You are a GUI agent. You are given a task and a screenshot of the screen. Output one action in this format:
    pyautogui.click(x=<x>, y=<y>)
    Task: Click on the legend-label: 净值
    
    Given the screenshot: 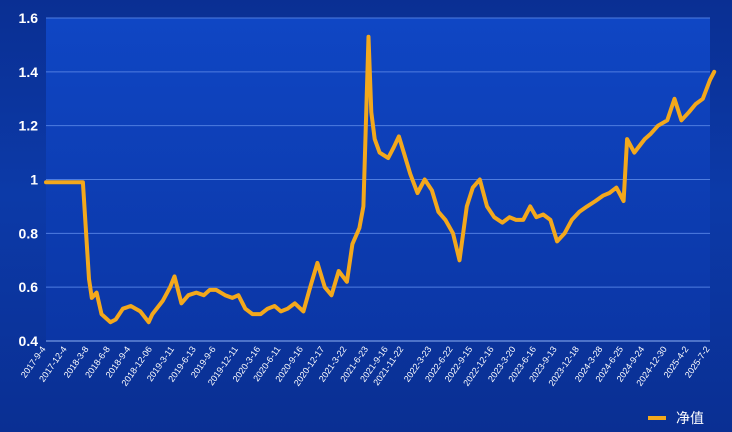 What is the action you would take?
    pyautogui.click(x=690, y=418)
    